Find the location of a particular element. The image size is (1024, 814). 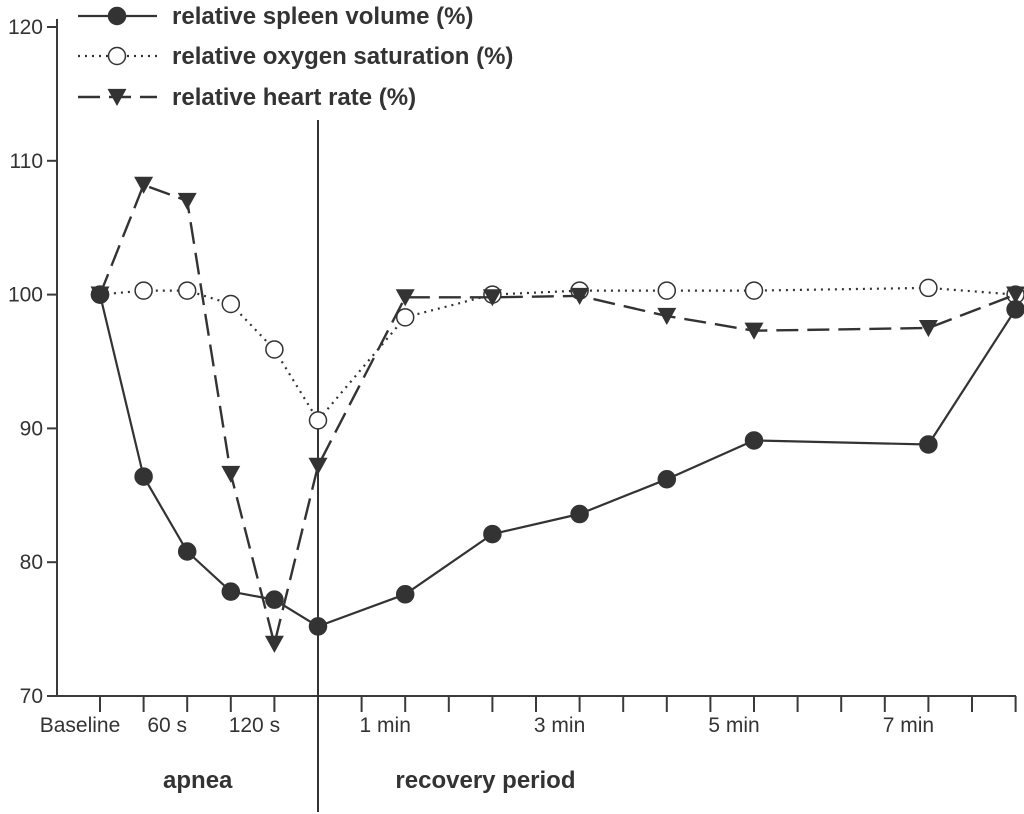

x-tick-label: 7 min is located at coordinates (908, 725).